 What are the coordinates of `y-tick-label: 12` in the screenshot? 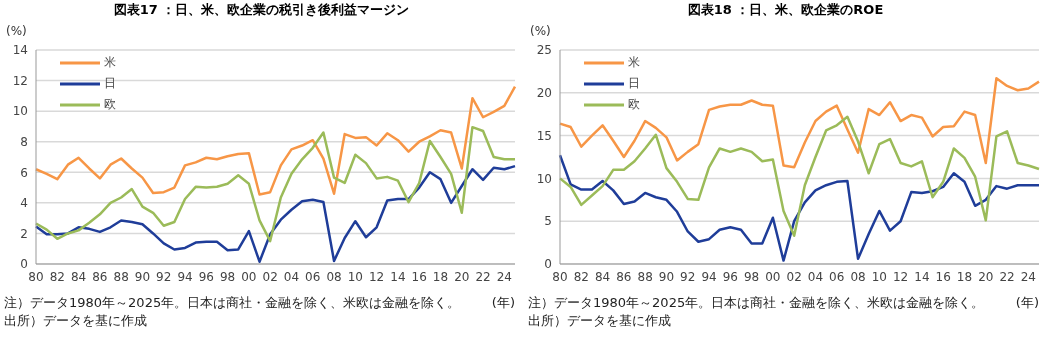 It's located at (20, 80).